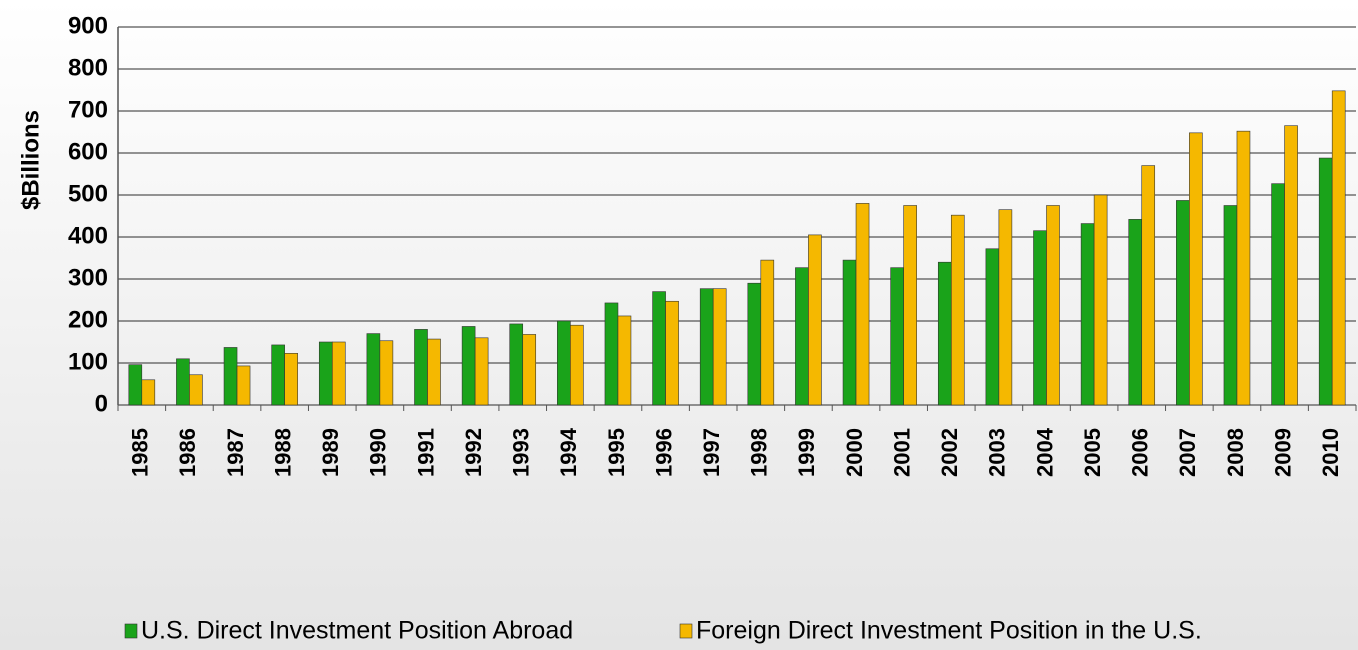 The image size is (1358, 650). What do you see at coordinates (616, 452) in the screenshot?
I see `x-tick-label: 1995` at bounding box center [616, 452].